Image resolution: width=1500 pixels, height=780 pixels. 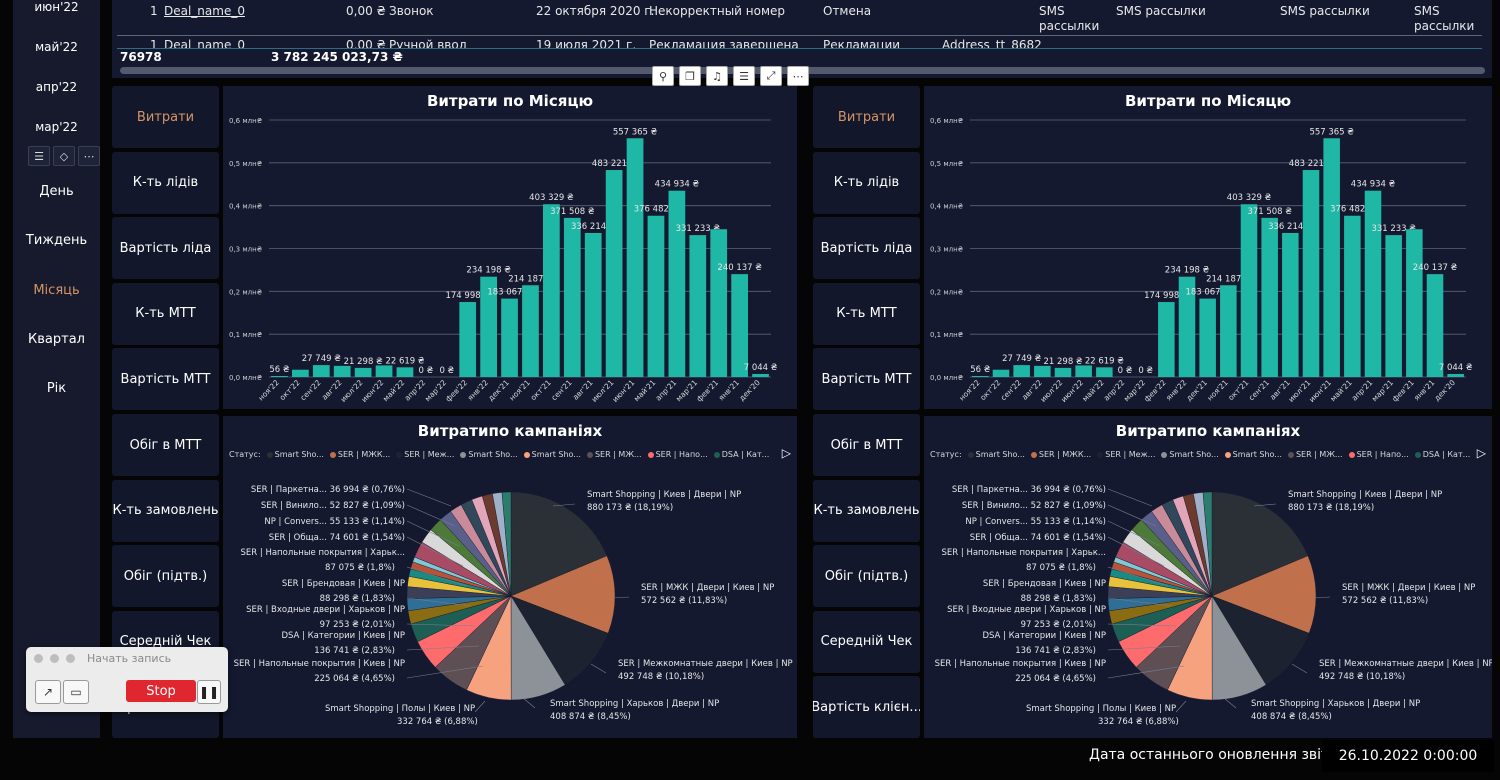 I want to click on metric-button: Середній Чек, so click(x=866, y=641).